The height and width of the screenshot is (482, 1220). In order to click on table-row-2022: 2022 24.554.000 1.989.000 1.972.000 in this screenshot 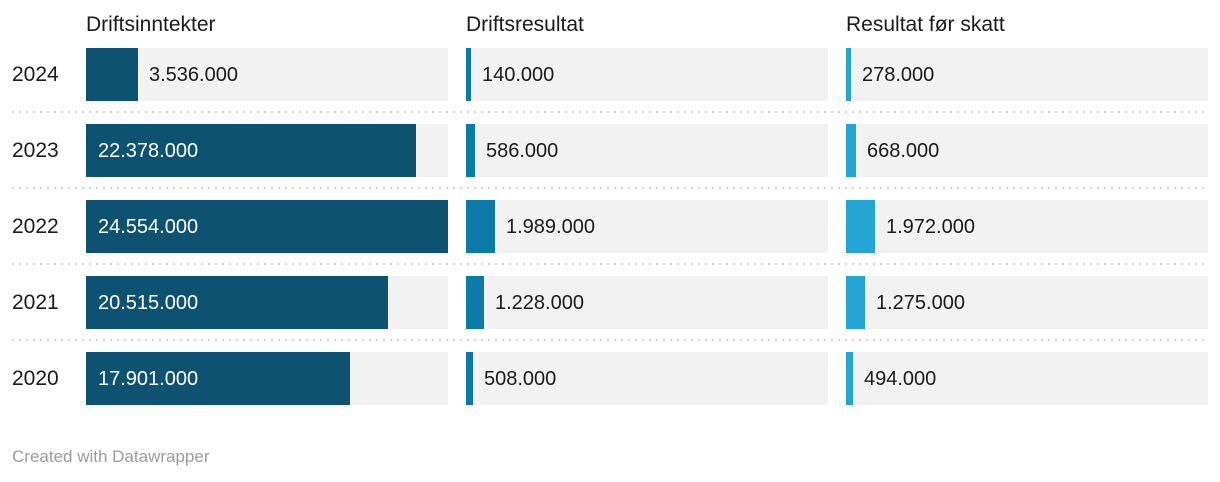, I will do `click(610, 226)`.